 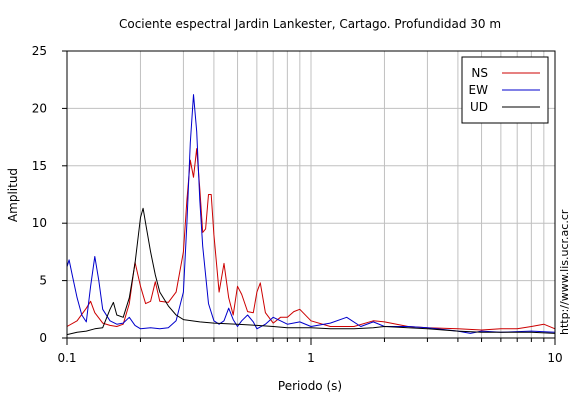 What do you see at coordinates (39, 223) in the screenshot?
I see `y-tick-label: 10` at bounding box center [39, 223].